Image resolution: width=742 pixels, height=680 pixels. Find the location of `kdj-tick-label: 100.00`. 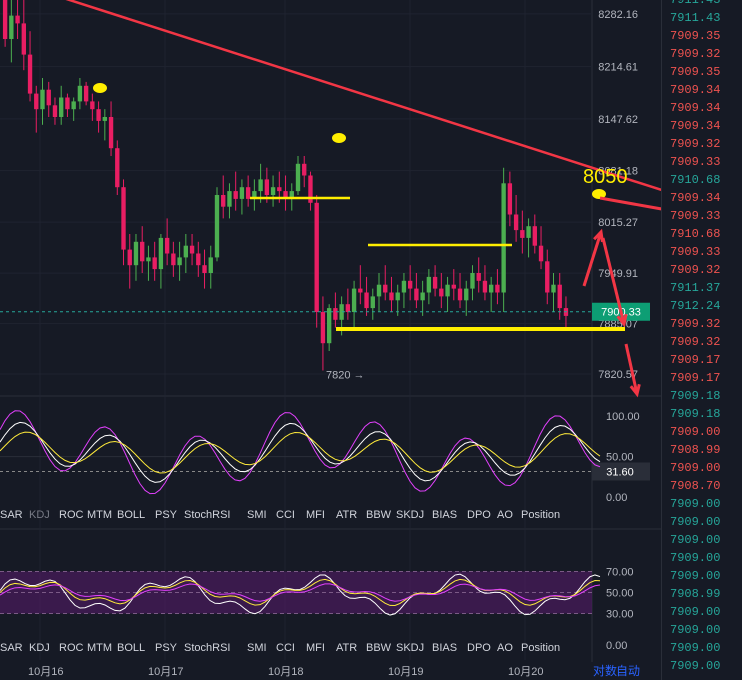

kdj-tick-label: 100.00 is located at coordinates (623, 417).